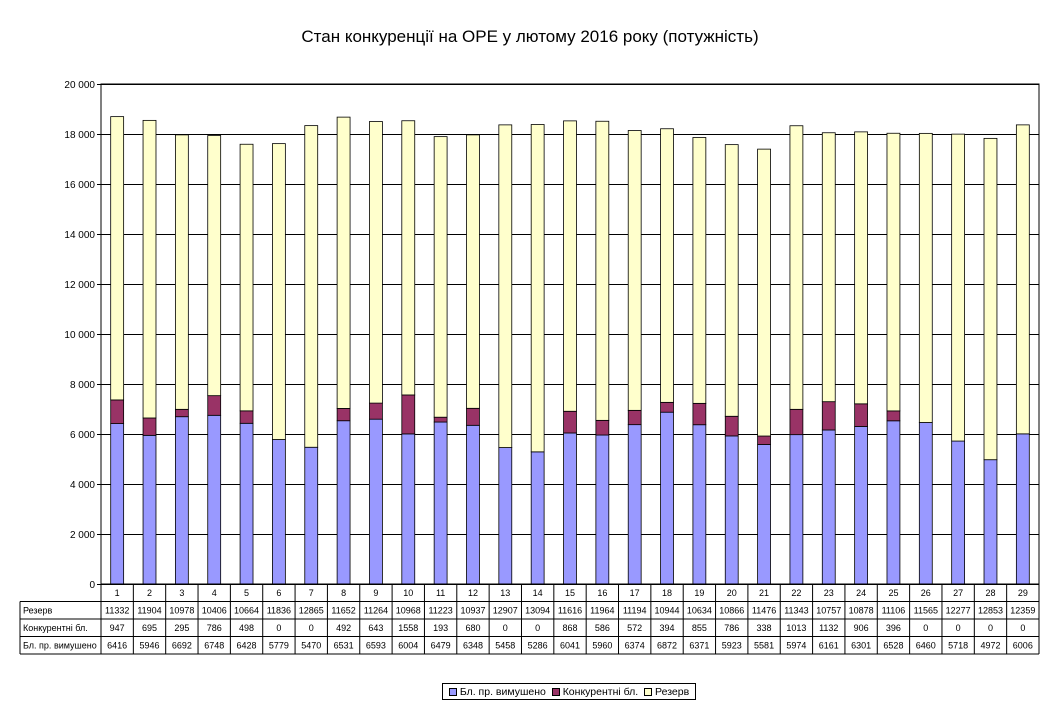 Image resolution: width=1060 pixels, height=707 pixels. I want to click on data-label: 11836, so click(279, 610).